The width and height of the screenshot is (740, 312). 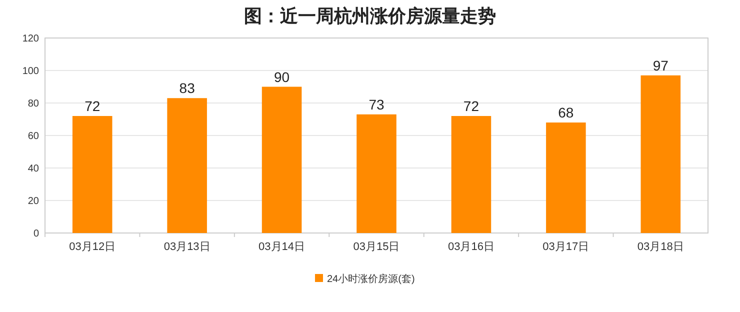 I want to click on data-label: 97, so click(x=660, y=65).